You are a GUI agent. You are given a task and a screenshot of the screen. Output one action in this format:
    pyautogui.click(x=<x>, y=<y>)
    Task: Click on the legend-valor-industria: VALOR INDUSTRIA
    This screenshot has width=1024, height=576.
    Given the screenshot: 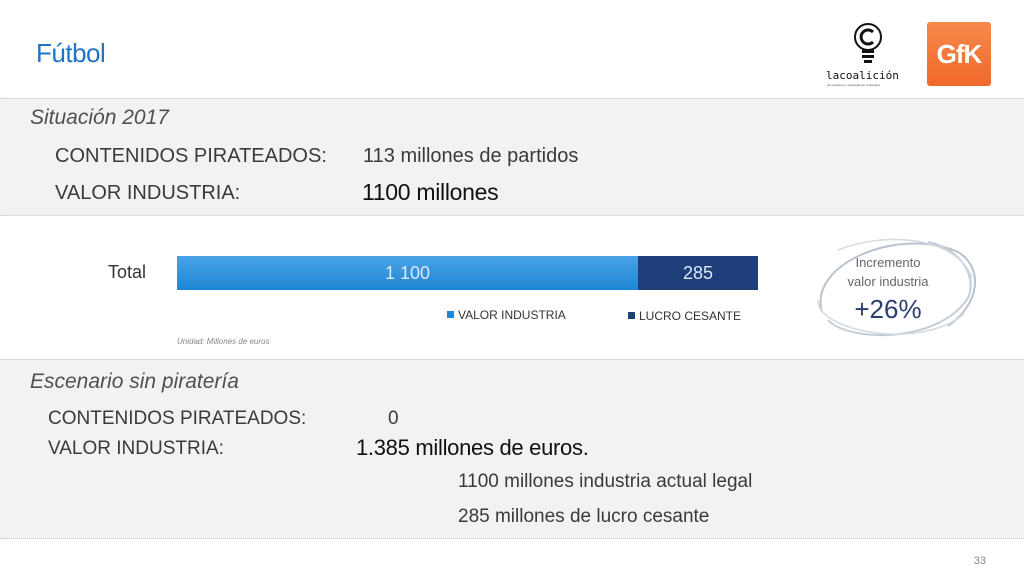 What is the action you would take?
    pyautogui.click(x=506, y=315)
    